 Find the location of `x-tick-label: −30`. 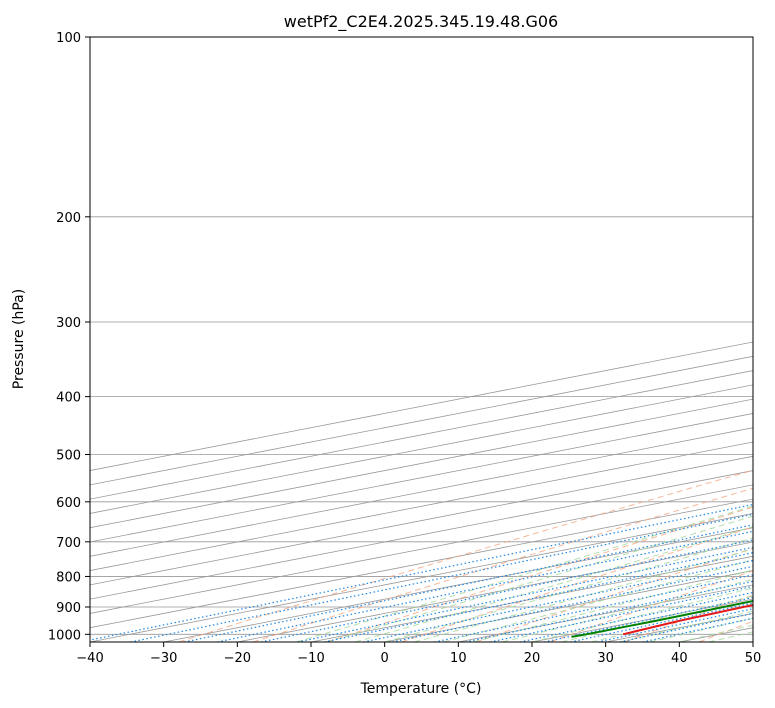

x-tick-label: −30 is located at coordinates (163, 658).